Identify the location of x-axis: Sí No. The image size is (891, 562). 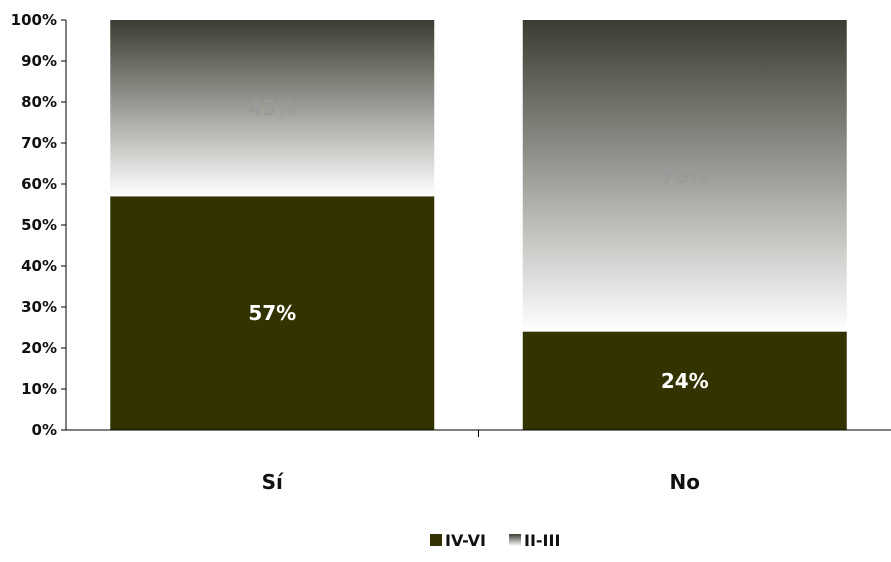
(478, 461).